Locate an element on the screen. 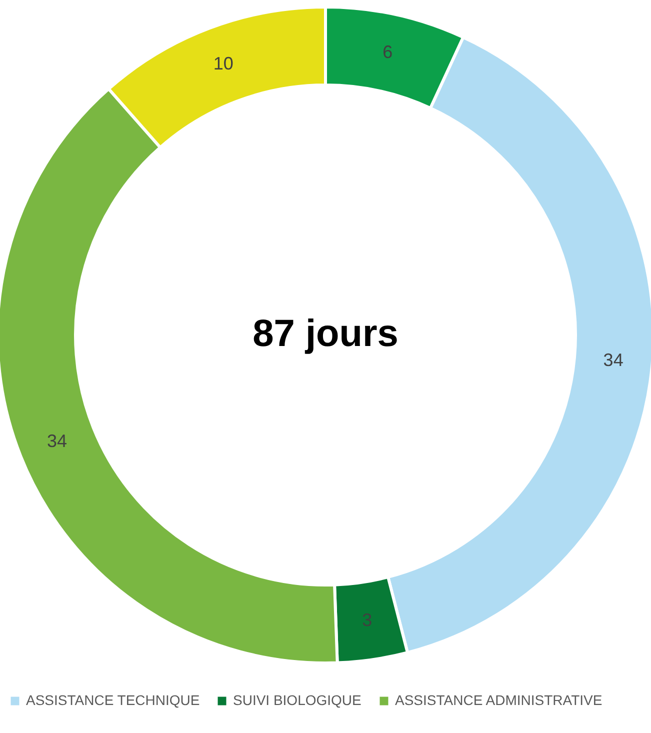 Image resolution: width=651 pixels, height=733 pixels. data-label: 6 is located at coordinates (387, 52).